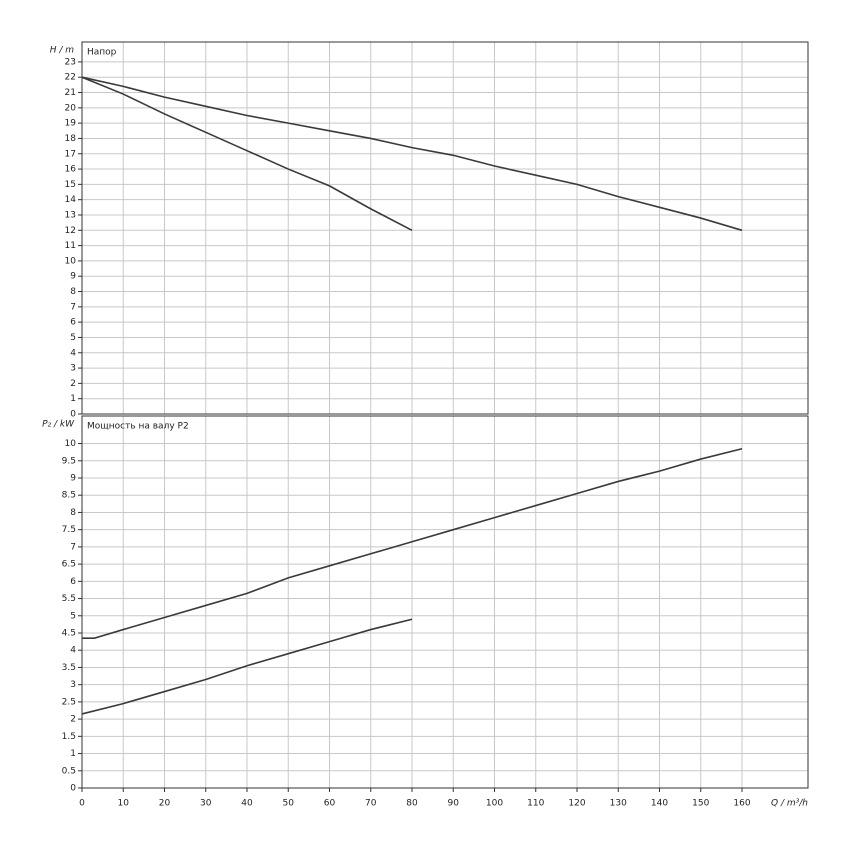 The height and width of the screenshot is (850, 850). What do you see at coordinates (69, 496) in the screenshot?
I see `y-tick-label: 8.5` at bounding box center [69, 496].